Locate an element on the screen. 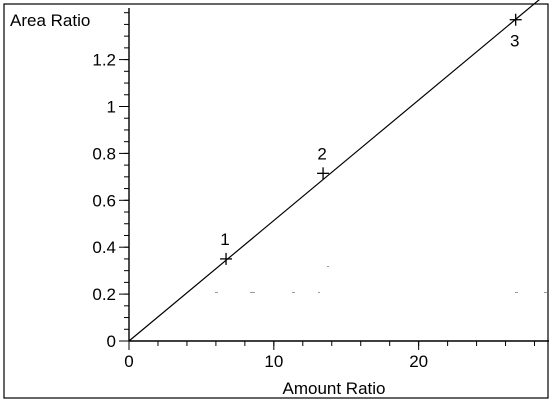 The width and height of the screenshot is (551, 402). x-tick-label: 10 is located at coordinates (273, 361).